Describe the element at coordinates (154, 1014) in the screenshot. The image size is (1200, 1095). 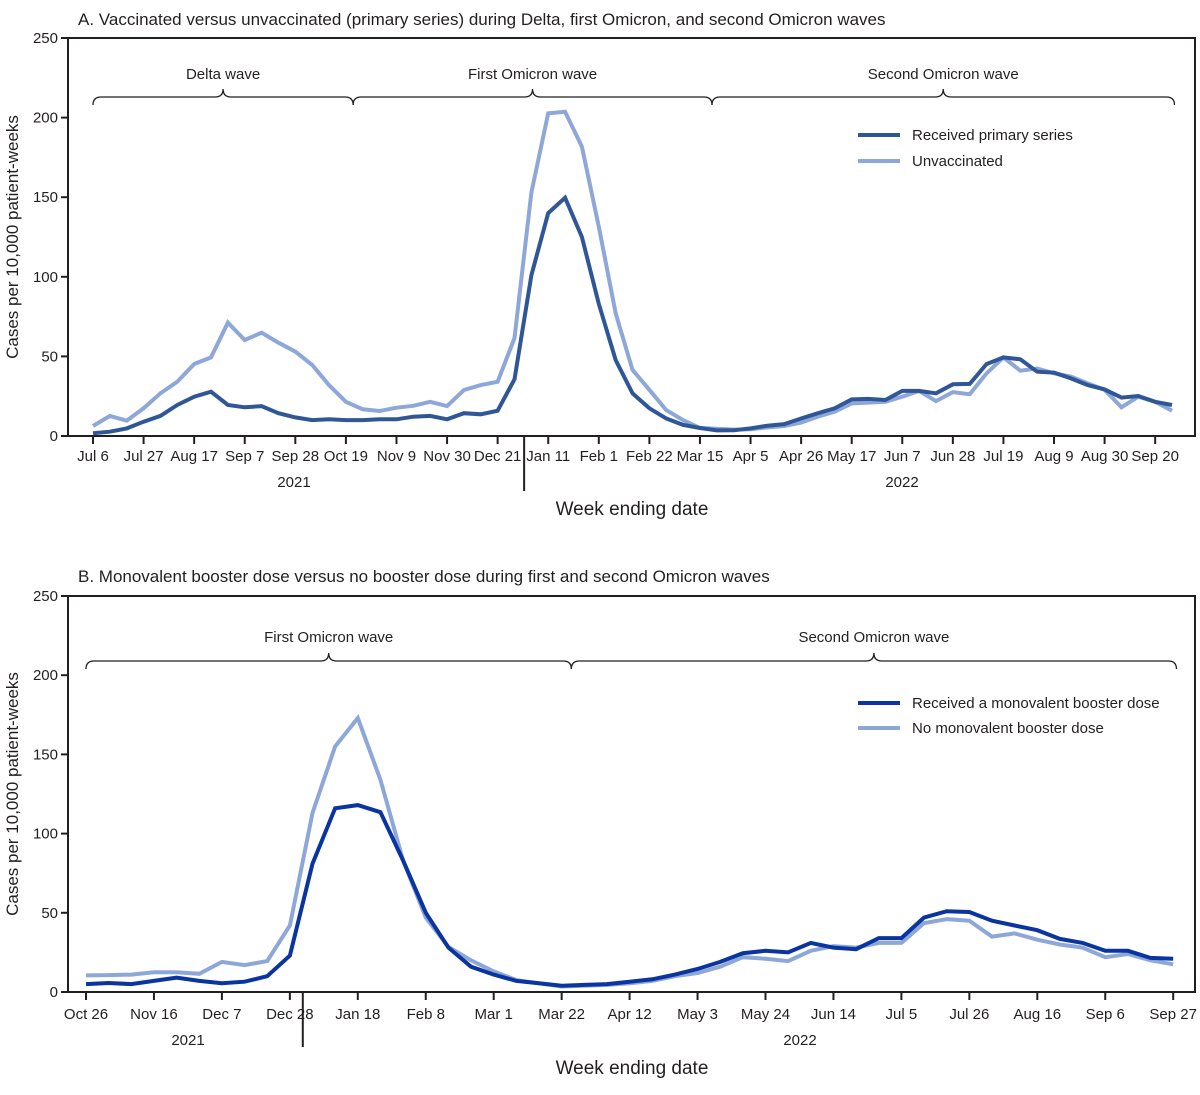
I see `x-tick-label: Nov 16` at that location.